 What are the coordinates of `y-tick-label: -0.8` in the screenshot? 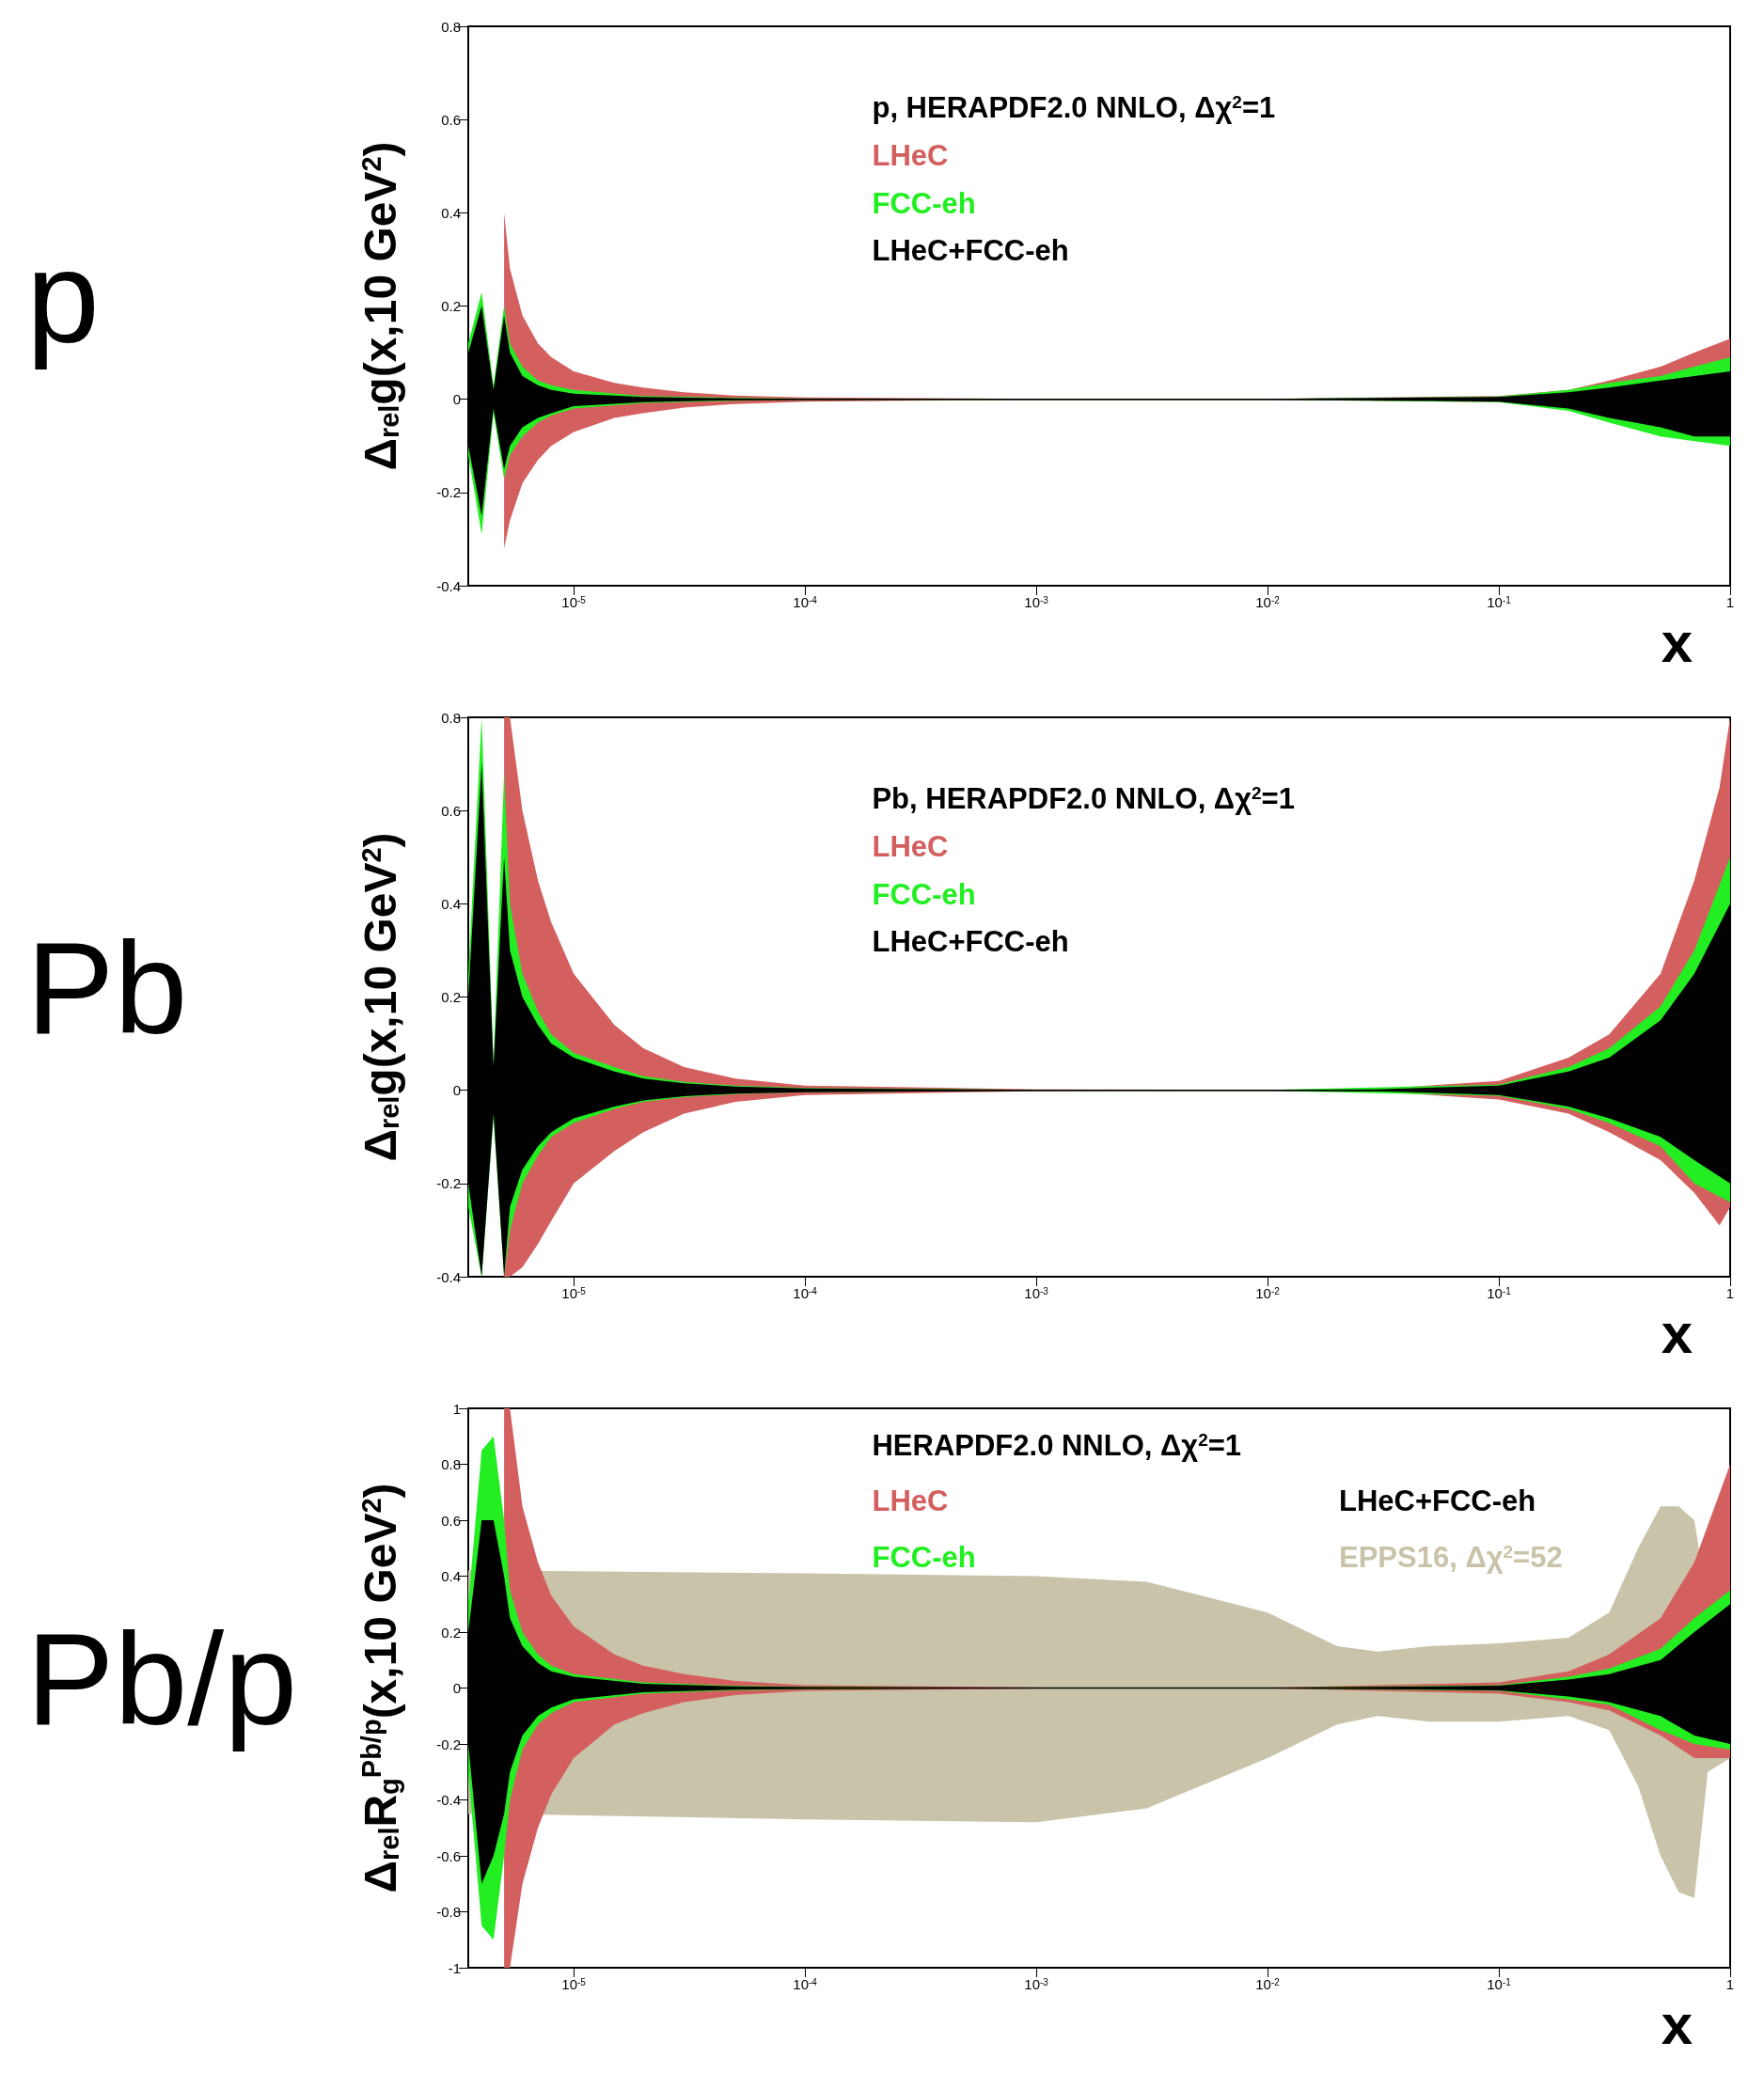 It's located at (449, 1912).